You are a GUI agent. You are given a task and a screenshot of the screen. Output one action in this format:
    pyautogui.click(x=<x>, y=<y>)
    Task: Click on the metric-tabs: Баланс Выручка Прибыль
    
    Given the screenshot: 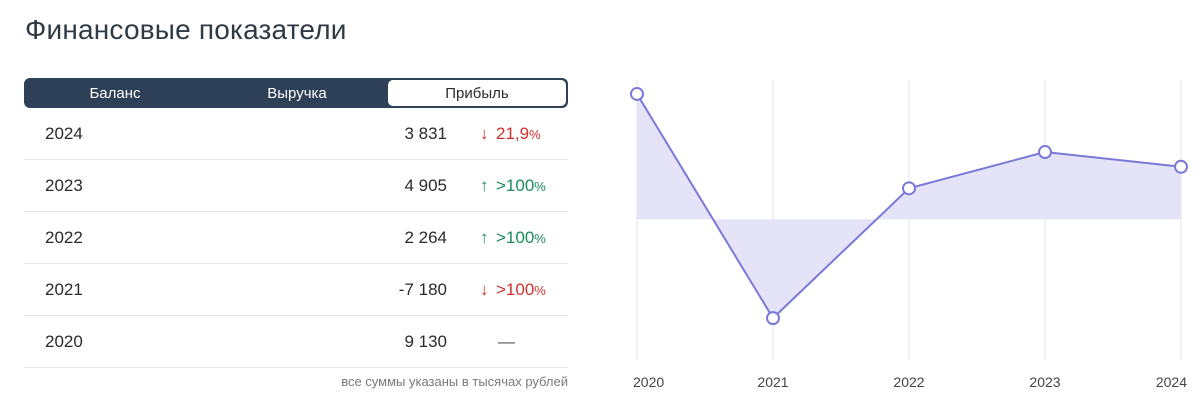 What is the action you would take?
    pyautogui.click(x=296, y=93)
    